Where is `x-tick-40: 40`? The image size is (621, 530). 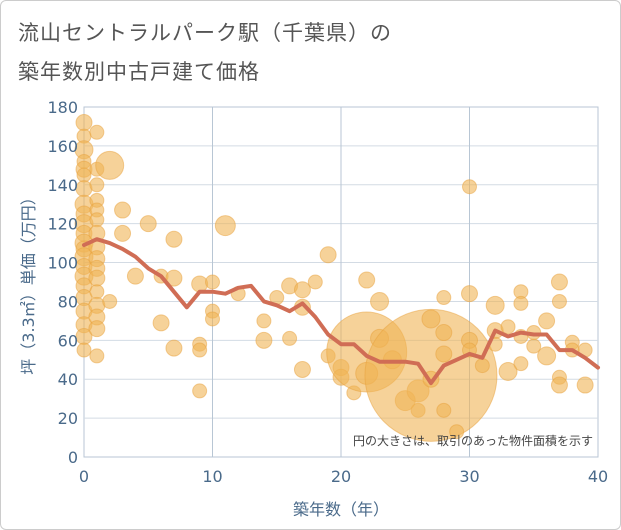
x-tick-40: 40 is located at coordinates (598, 476).